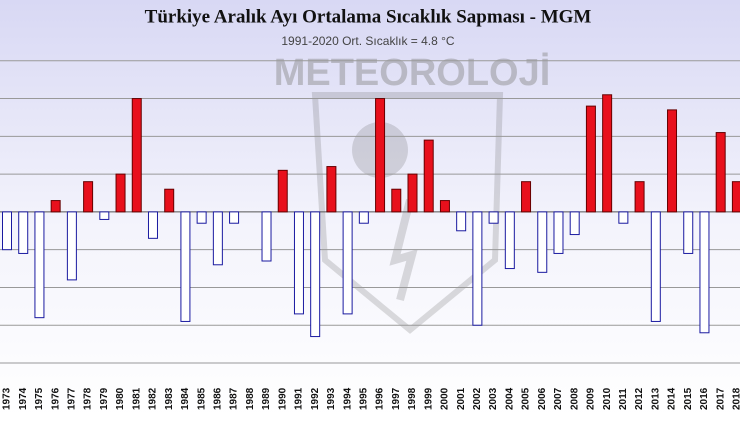 The height and width of the screenshot is (422, 740). Describe the element at coordinates (136, 398) in the screenshot. I see `x-tick-label: 1981` at that location.